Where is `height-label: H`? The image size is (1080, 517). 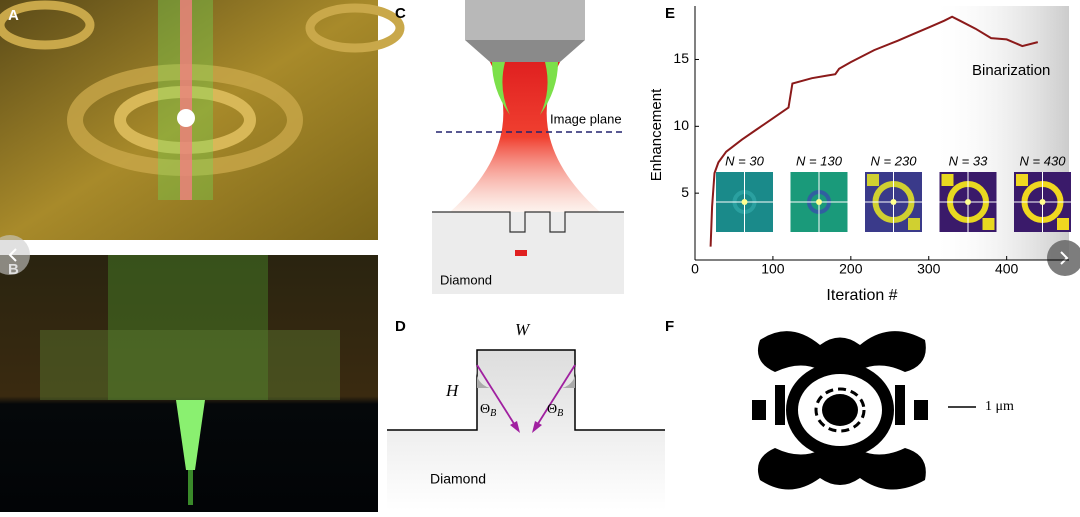
height-label: H is located at coordinates (452, 390).